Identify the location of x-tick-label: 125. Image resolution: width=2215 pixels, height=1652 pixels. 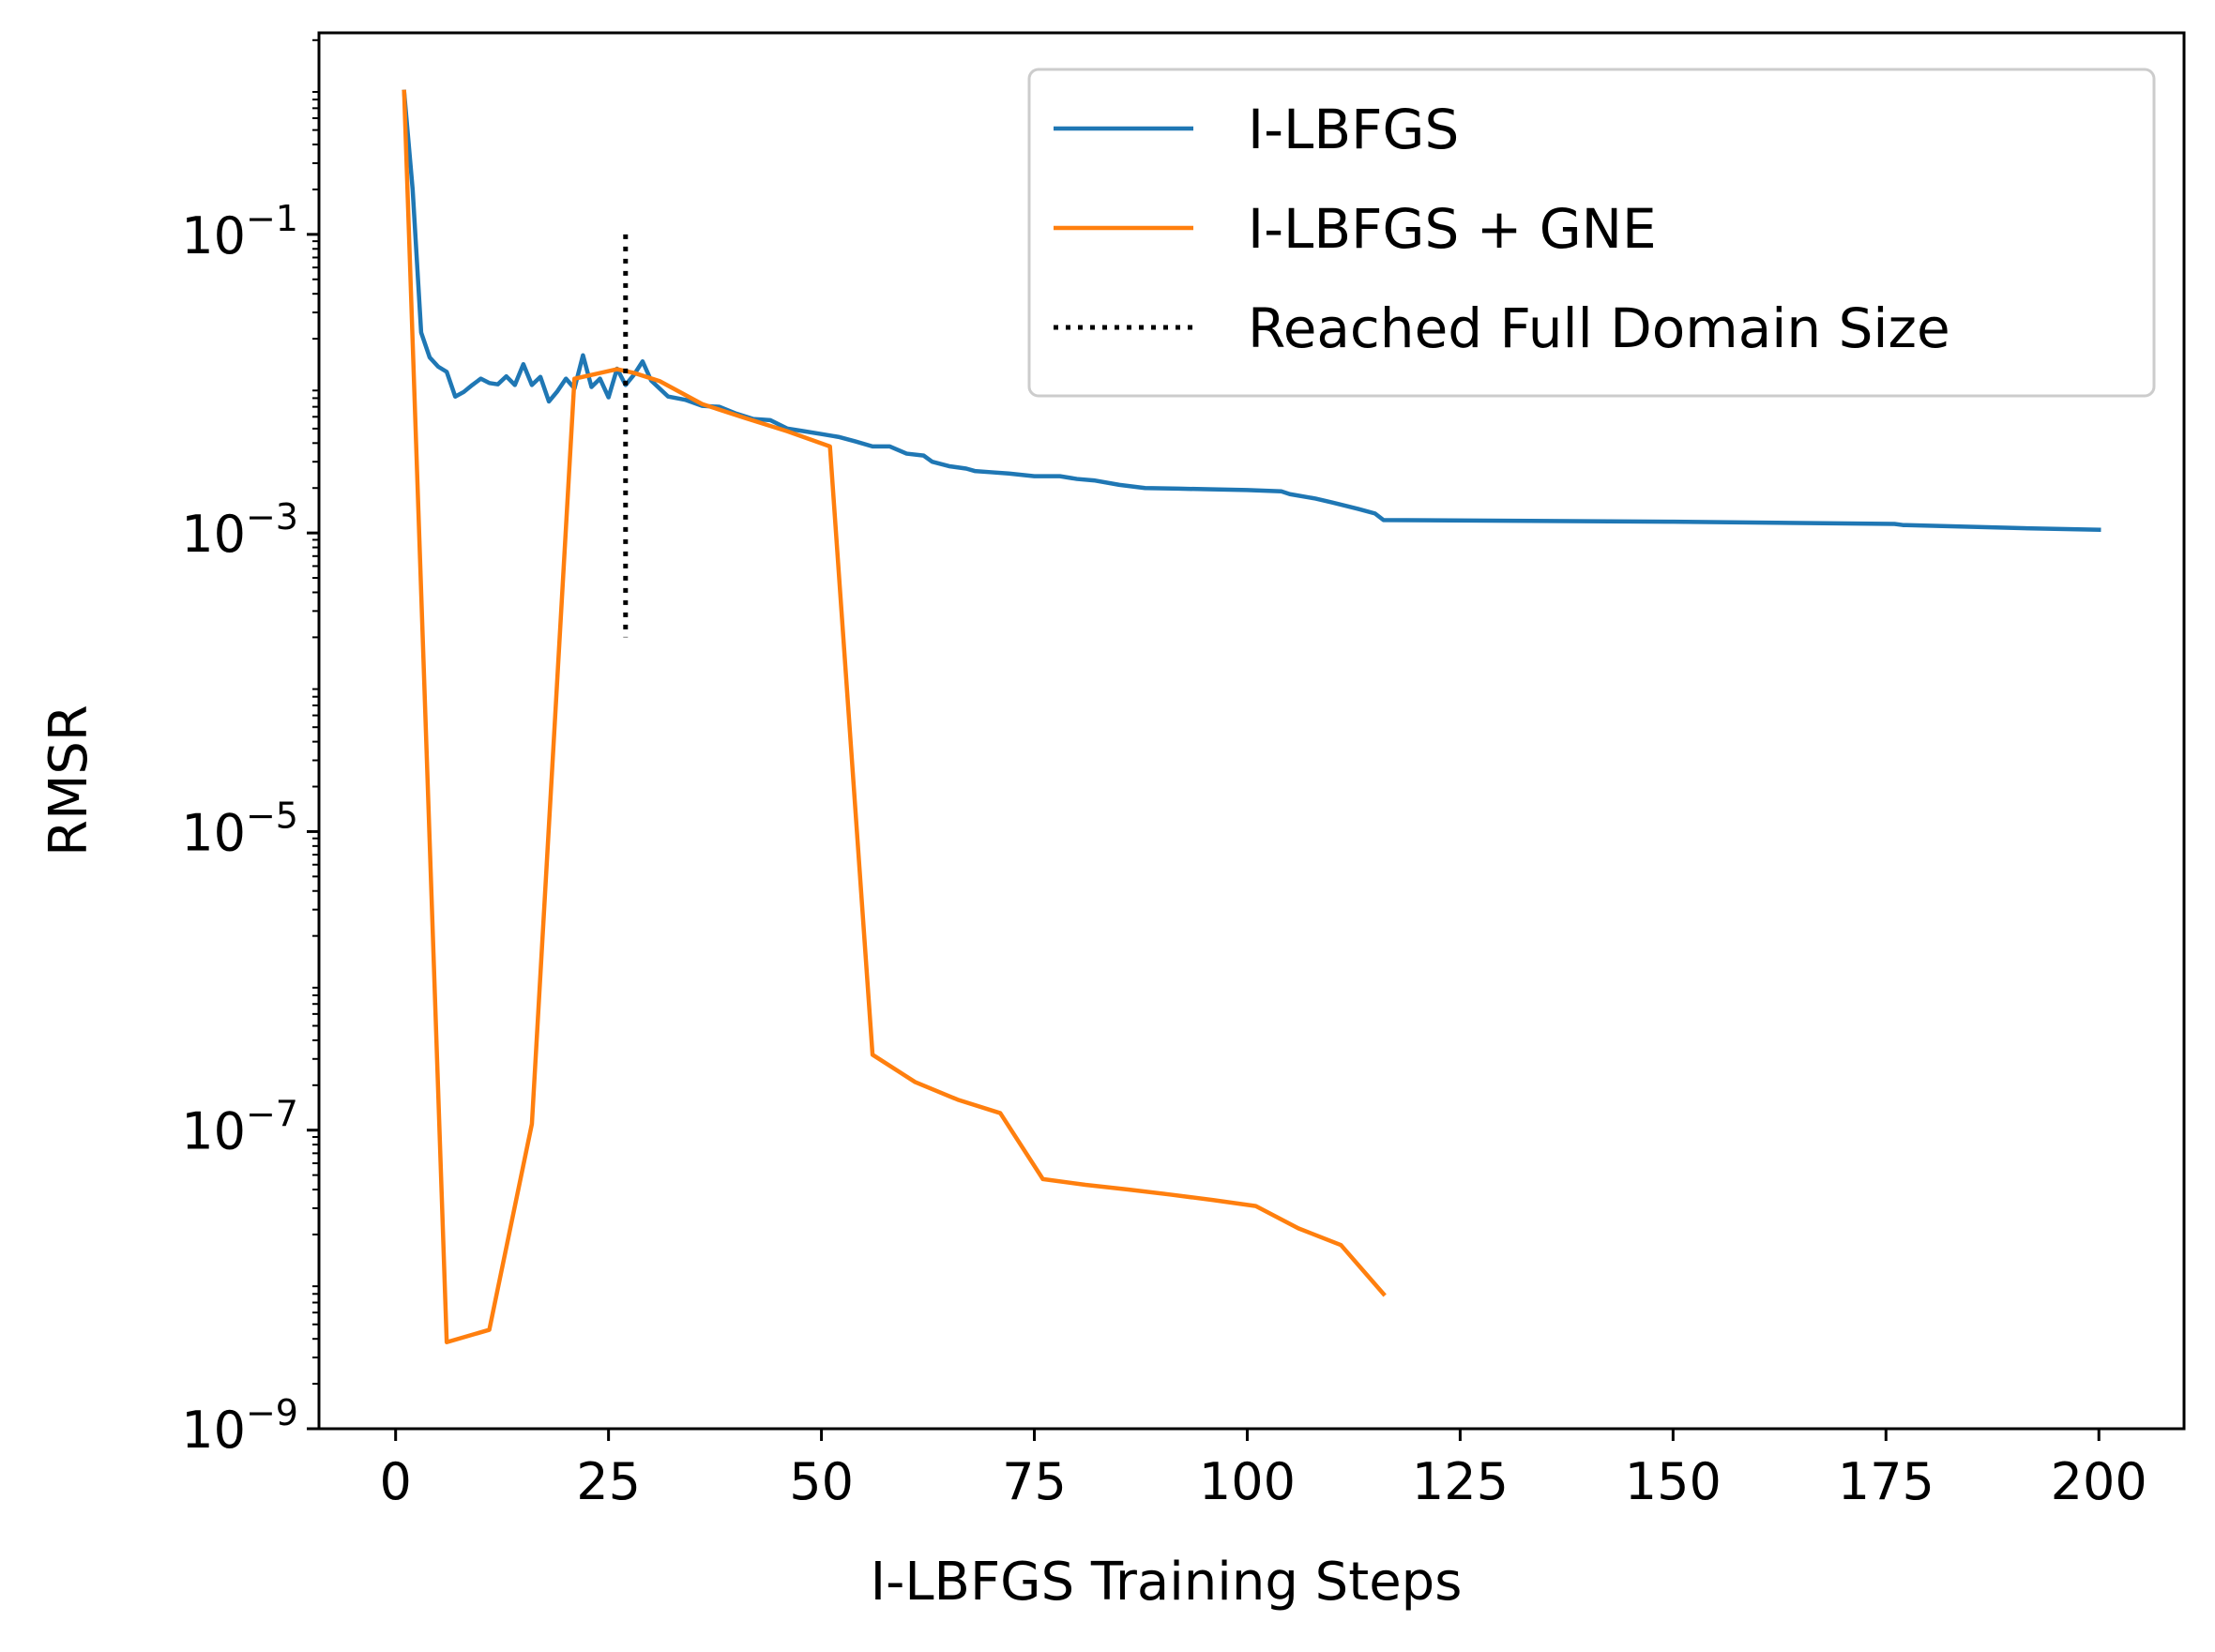
(1460, 1481).